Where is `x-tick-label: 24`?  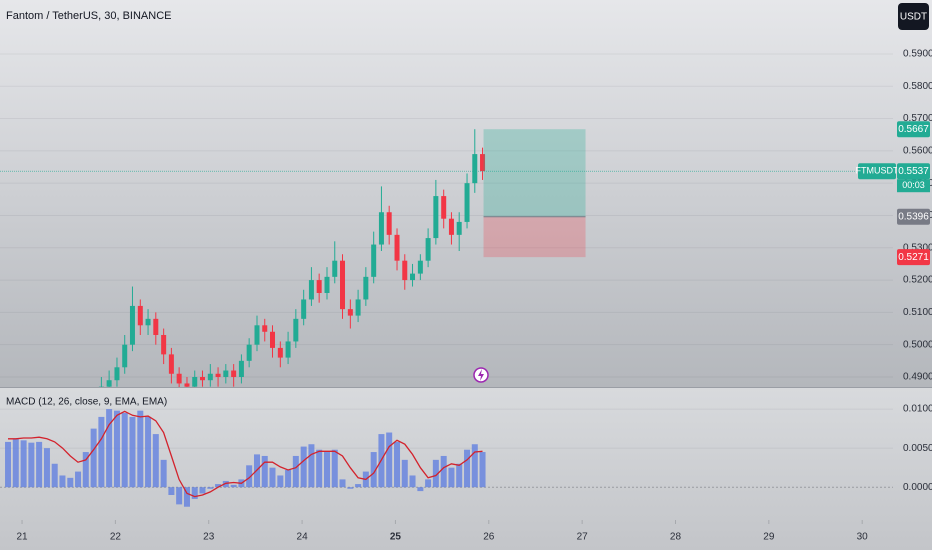 x-tick-label: 24 is located at coordinates (303, 537).